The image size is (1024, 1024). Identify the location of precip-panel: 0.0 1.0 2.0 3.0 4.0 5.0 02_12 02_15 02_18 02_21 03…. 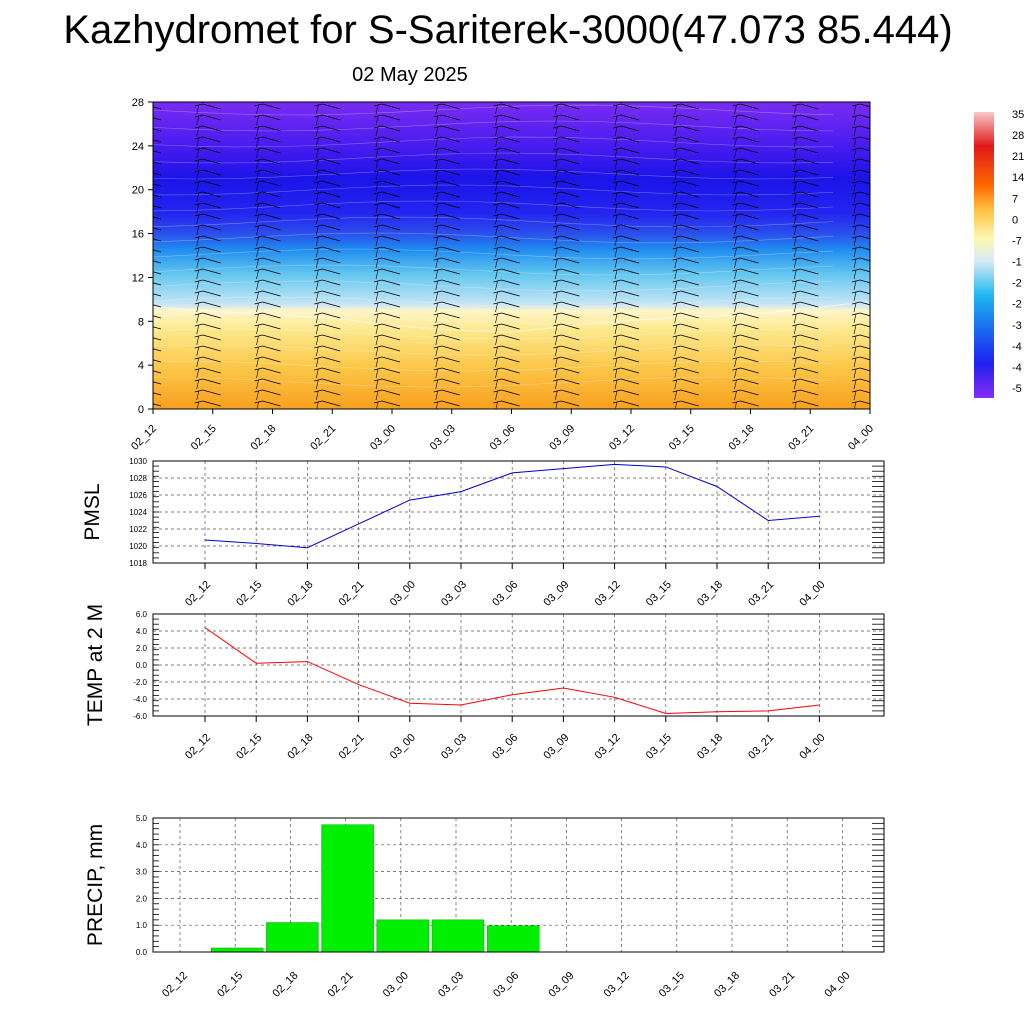
(484, 907).